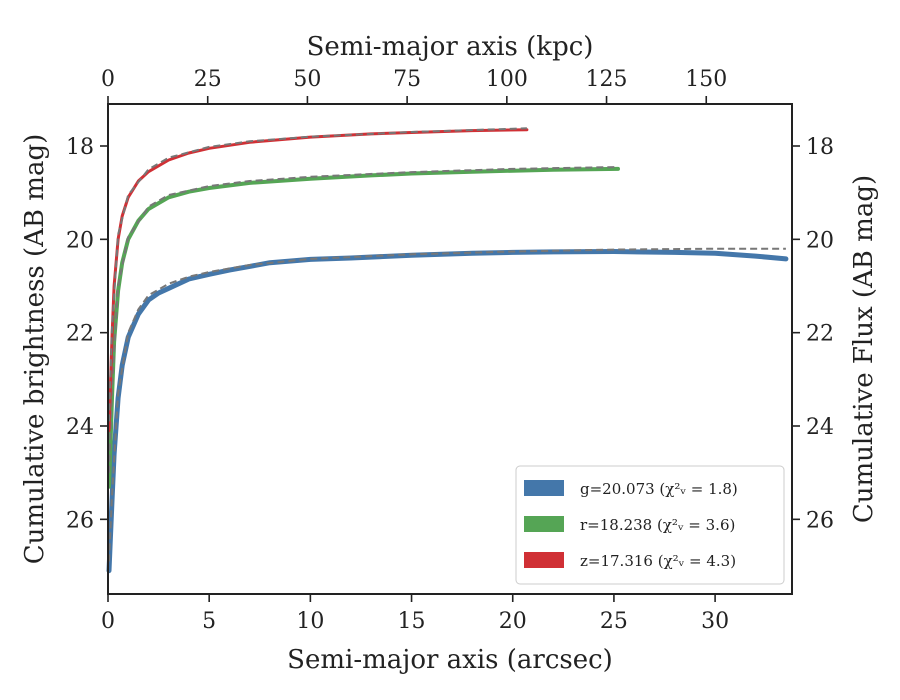 This screenshot has width=900, height=700. Describe the element at coordinates (80, 427) in the screenshot. I see `y-tick-label-left: 24` at that location.